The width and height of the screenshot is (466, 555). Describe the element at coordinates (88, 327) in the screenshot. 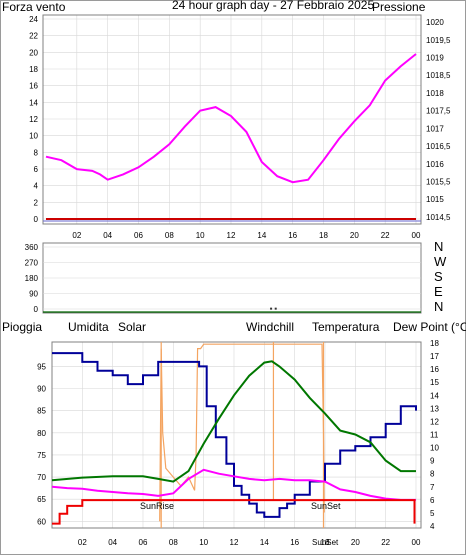

I see `legend-humidity: Umidita` at that location.